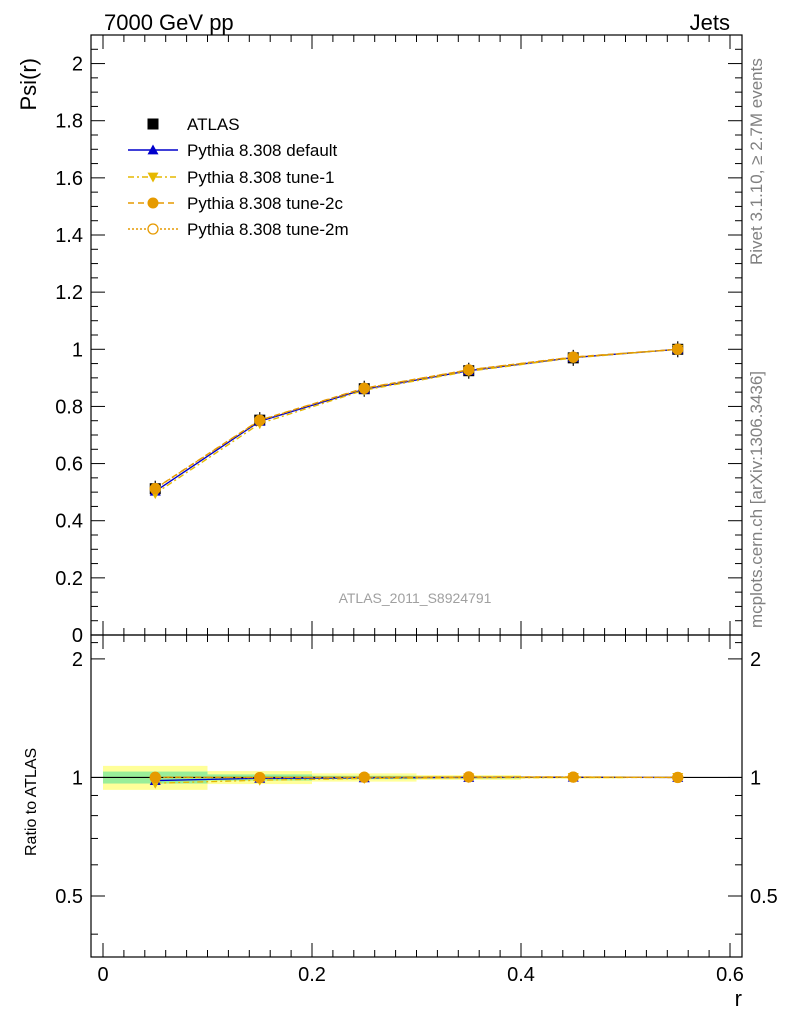 Image resolution: width=786 pixels, height=1024 pixels. What do you see at coordinates (755, 660) in the screenshot?
I see `ratio-y-tick-label-right: 2` at bounding box center [755, 660].